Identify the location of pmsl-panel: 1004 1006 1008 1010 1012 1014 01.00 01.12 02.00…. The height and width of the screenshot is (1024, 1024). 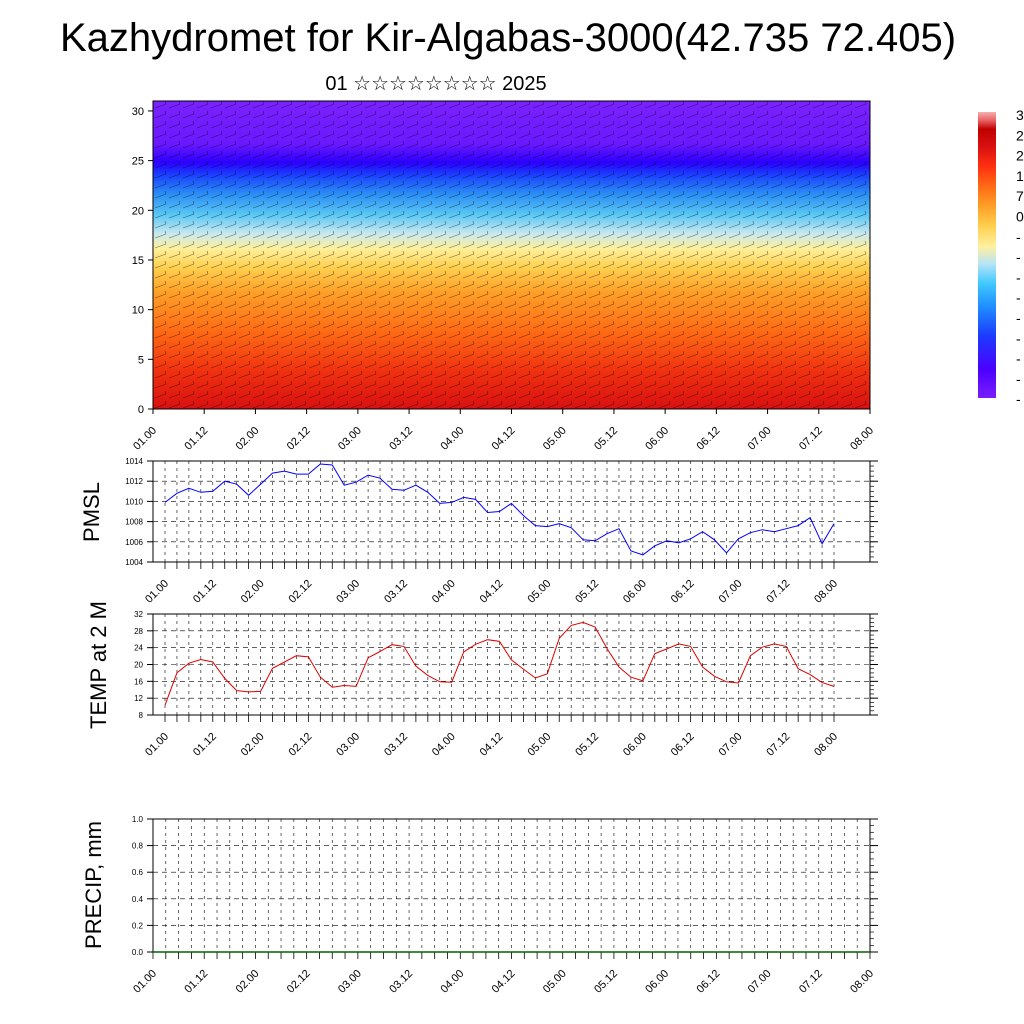
(478, 531).